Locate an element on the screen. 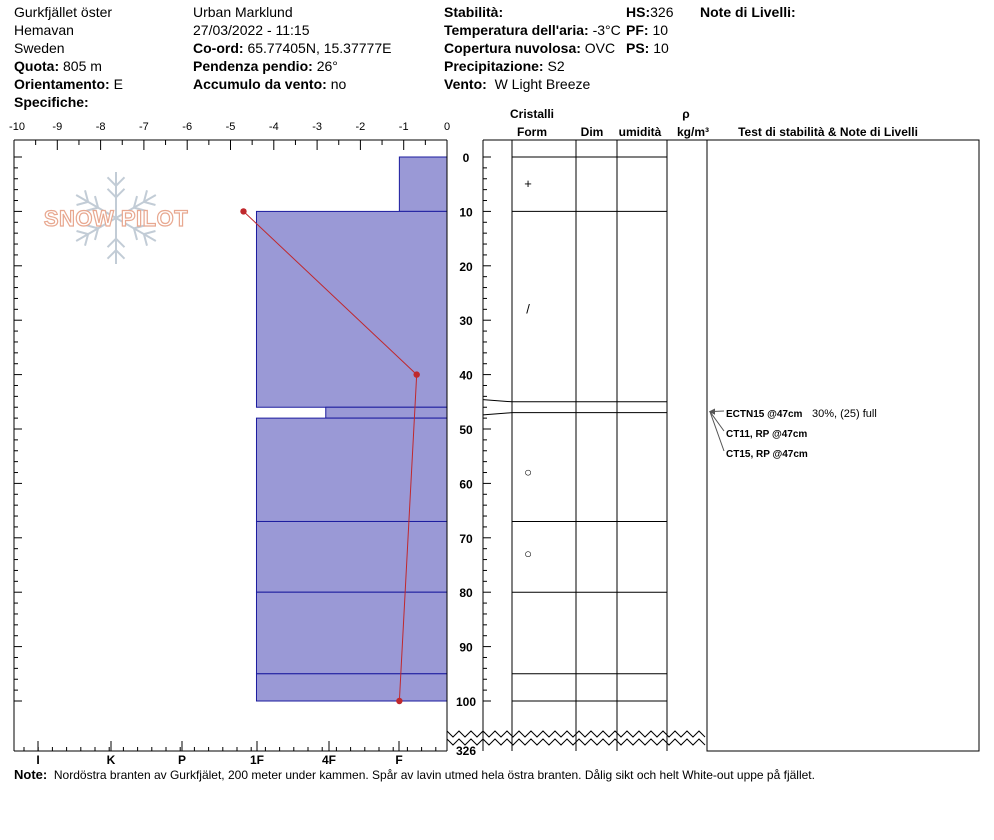 The image size is (994, 840). aspect: Orientamento: E is located at coordinates (68, 84).